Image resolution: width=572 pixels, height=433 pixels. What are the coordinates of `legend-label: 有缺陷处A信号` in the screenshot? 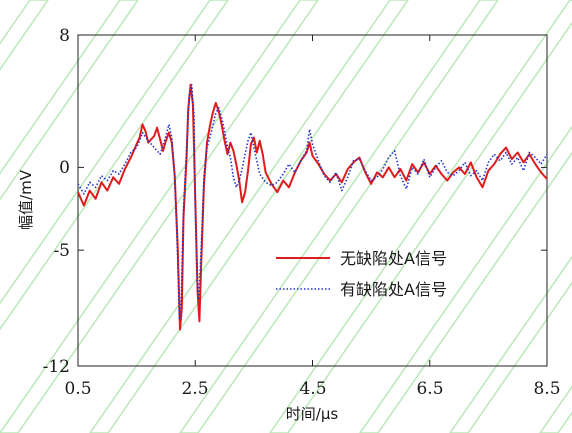 It's located at (393, 289).